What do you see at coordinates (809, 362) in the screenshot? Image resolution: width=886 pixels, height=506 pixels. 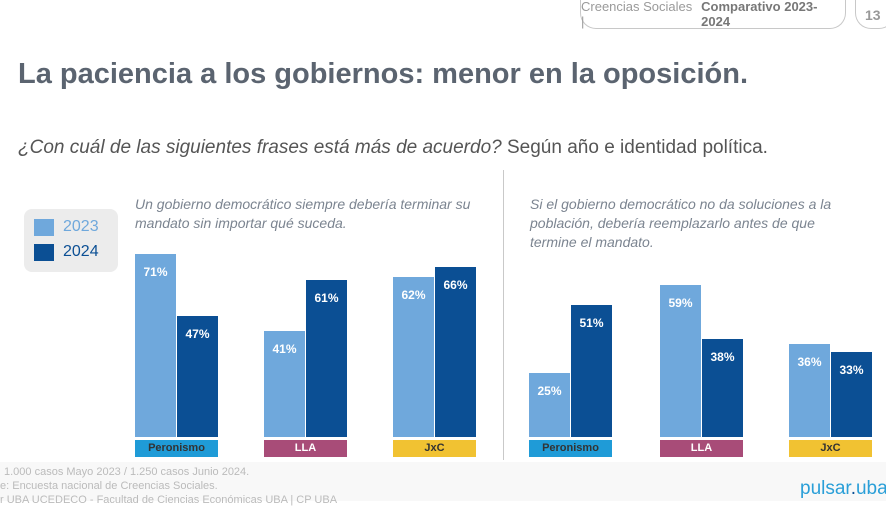 I see `data-label: 36%` at bounding box center [809, 362].